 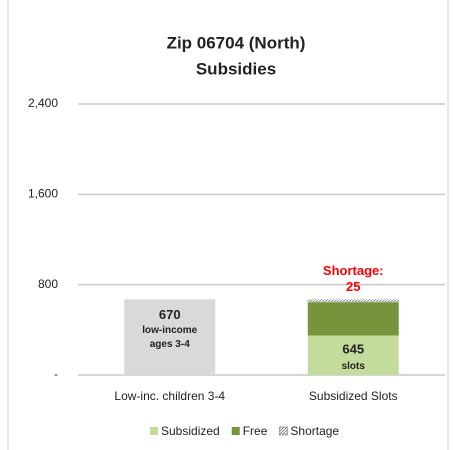 What do you see at coordinates (190, 431) in the screenshot?
I see `legend-label: Subsidized` at bounding box center [190, 431].